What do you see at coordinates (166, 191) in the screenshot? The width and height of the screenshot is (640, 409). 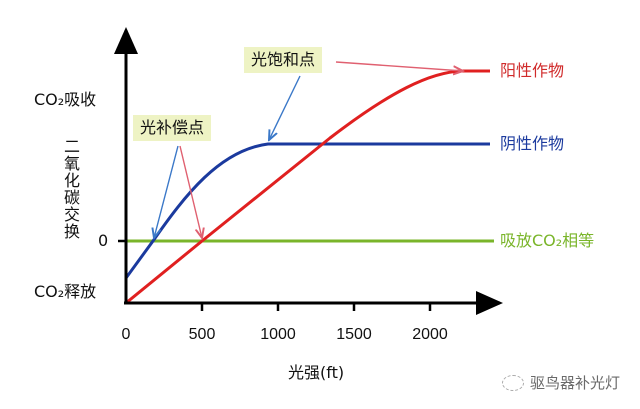 I see `compensation-arrow-shade` at bounding box center [166, 191].